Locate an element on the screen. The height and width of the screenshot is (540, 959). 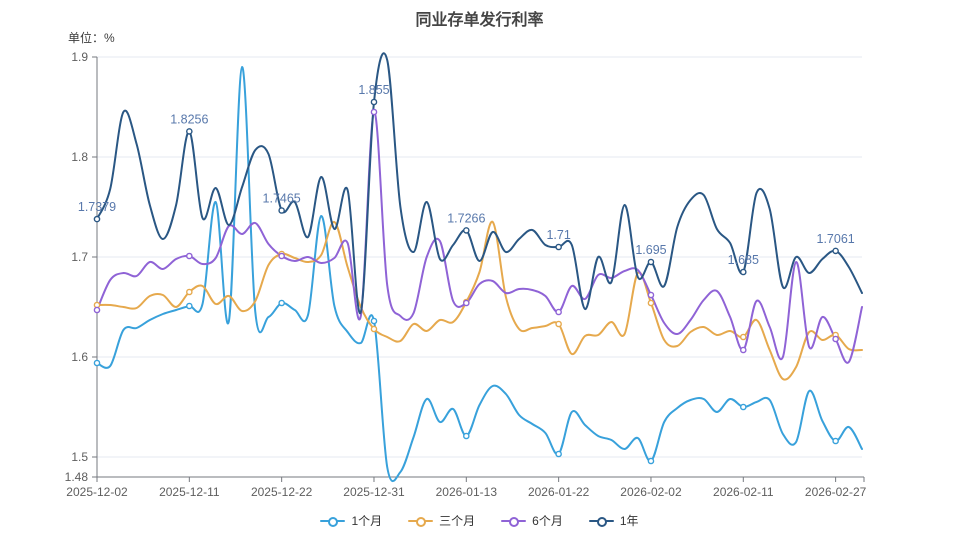
y-axis-unit-label: 单位：% is located at coordinates (91, 38).